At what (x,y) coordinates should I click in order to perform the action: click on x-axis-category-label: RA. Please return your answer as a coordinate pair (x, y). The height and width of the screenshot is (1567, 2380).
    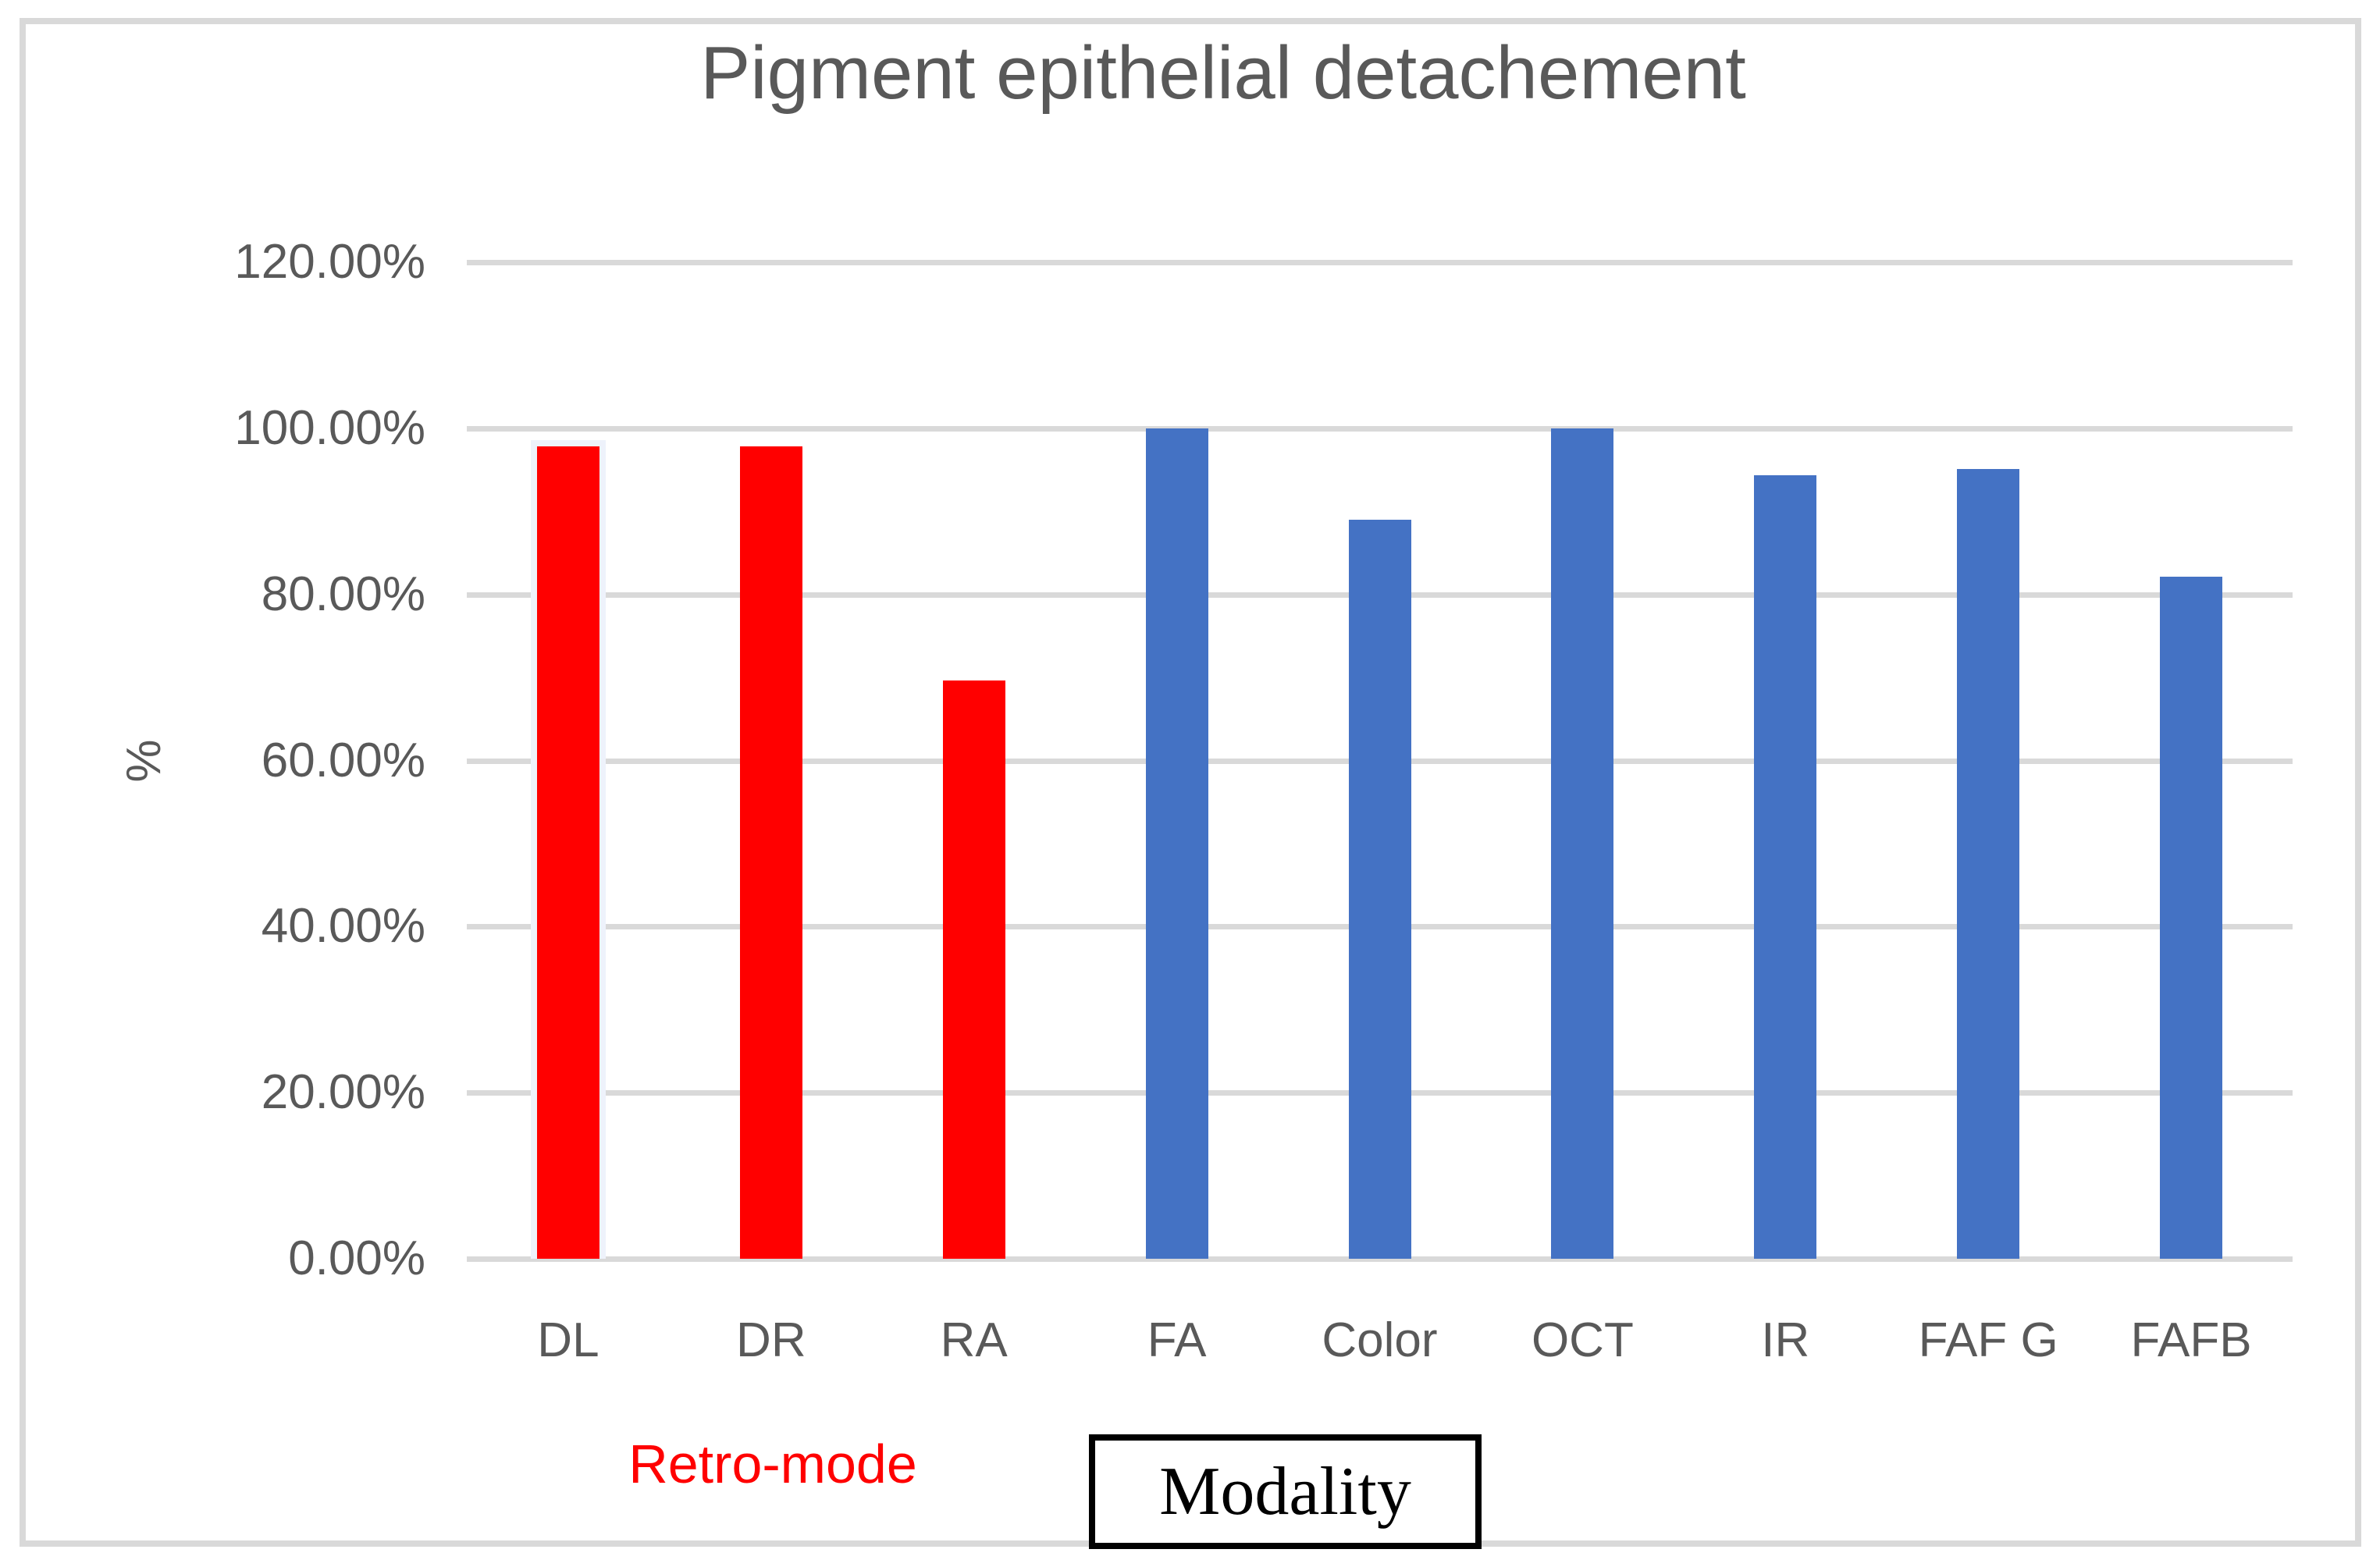
    Looking at the image, I should click on (974, 1340).